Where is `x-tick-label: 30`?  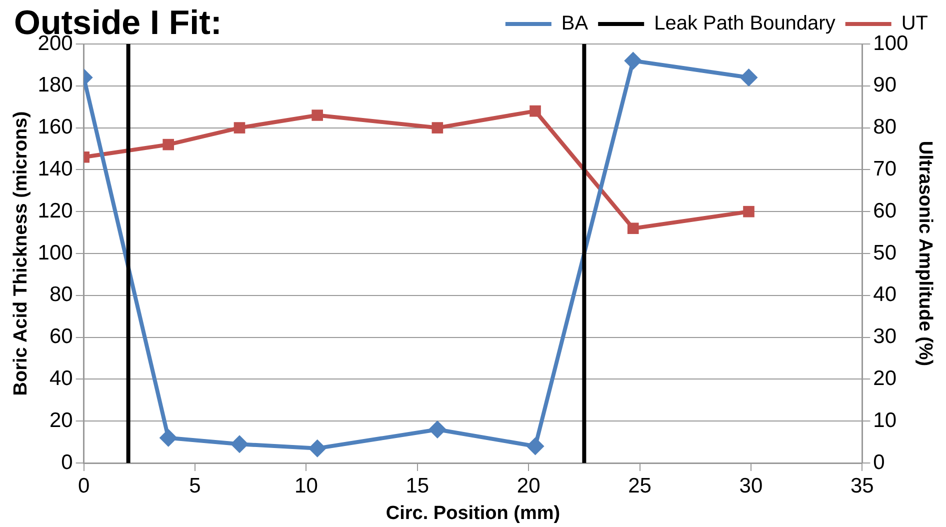 x-tick-label: 30 is located at coordinates (751, 486).